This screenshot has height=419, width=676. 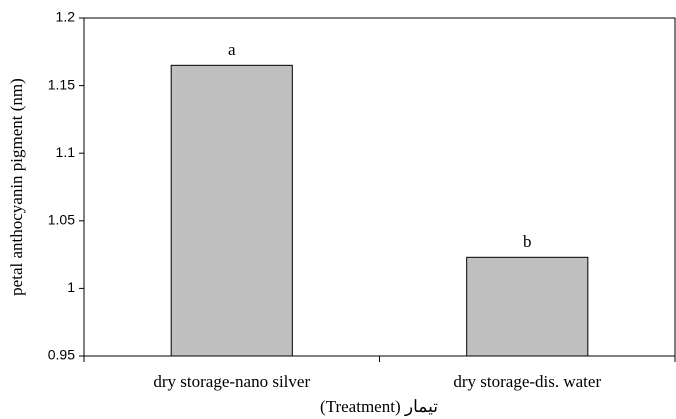 What do you see at coordinates (527, 241) in the screenshot?
I see `bar-label: b` at bounding box center [527, 241].